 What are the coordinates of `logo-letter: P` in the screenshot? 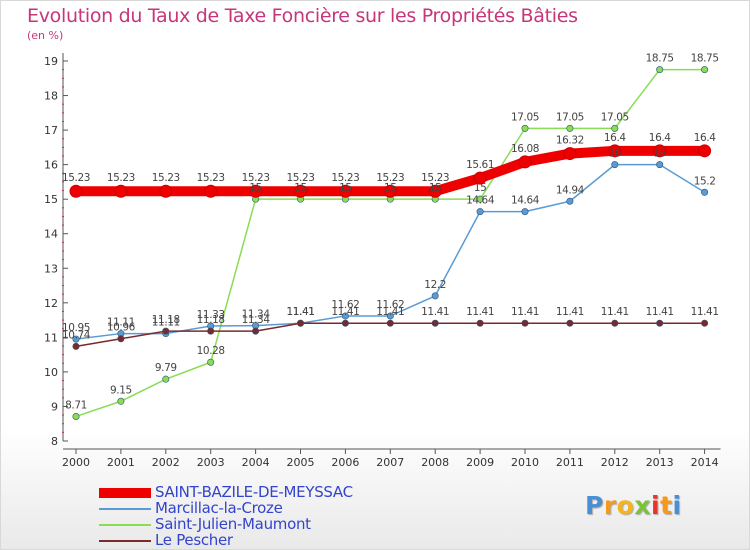 It's located at (594, 505).